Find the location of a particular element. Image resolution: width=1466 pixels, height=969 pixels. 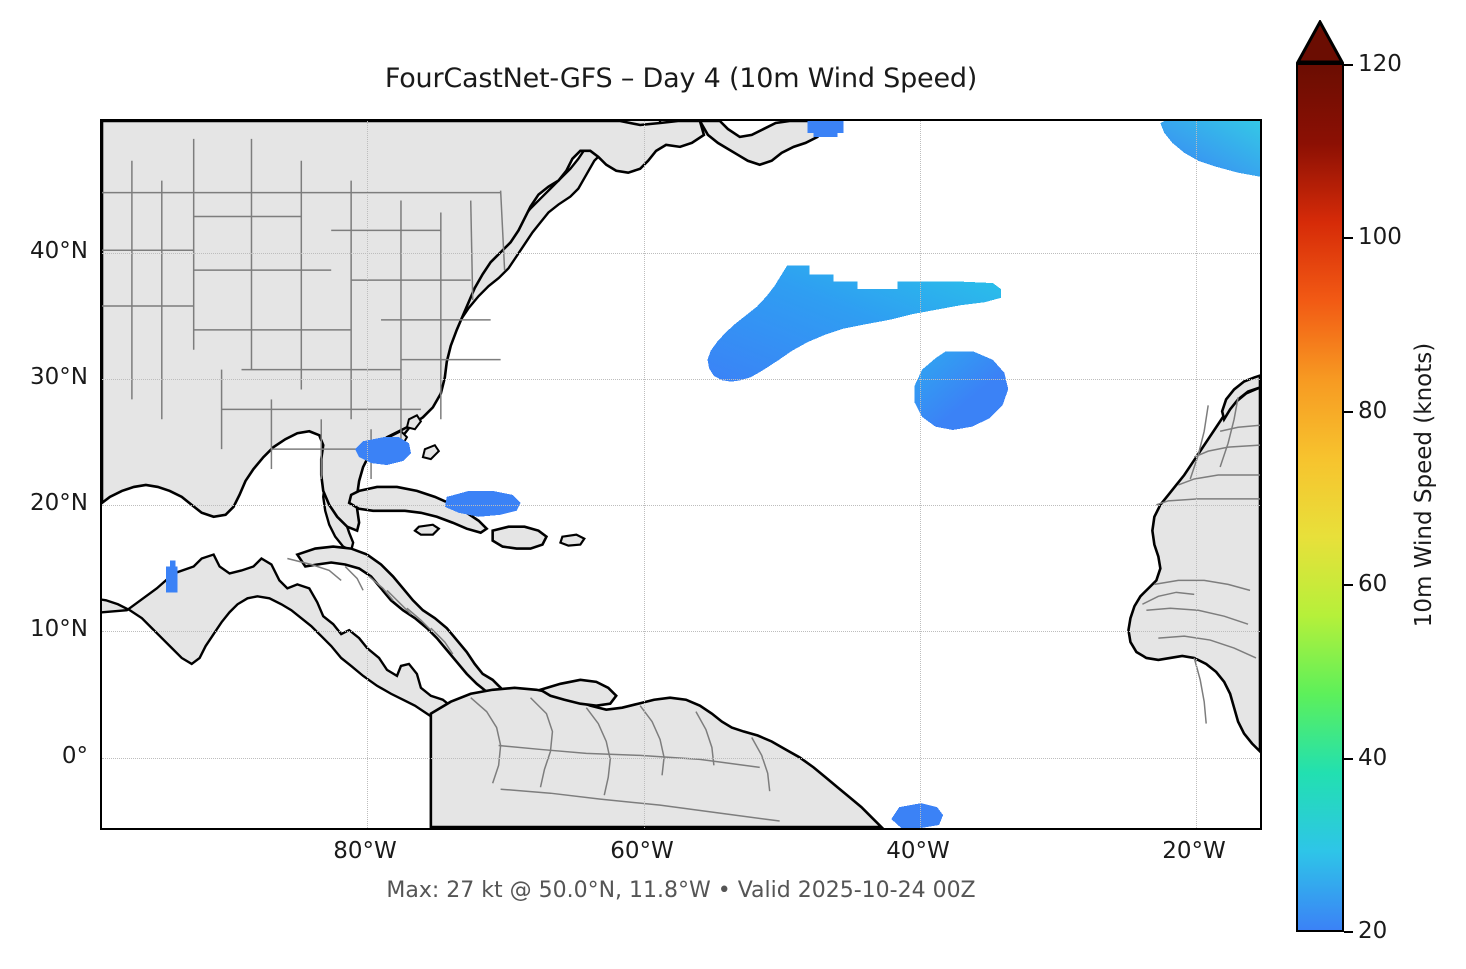

wind-patch-northeast-atlantic is located at coordinates (1210, 149).